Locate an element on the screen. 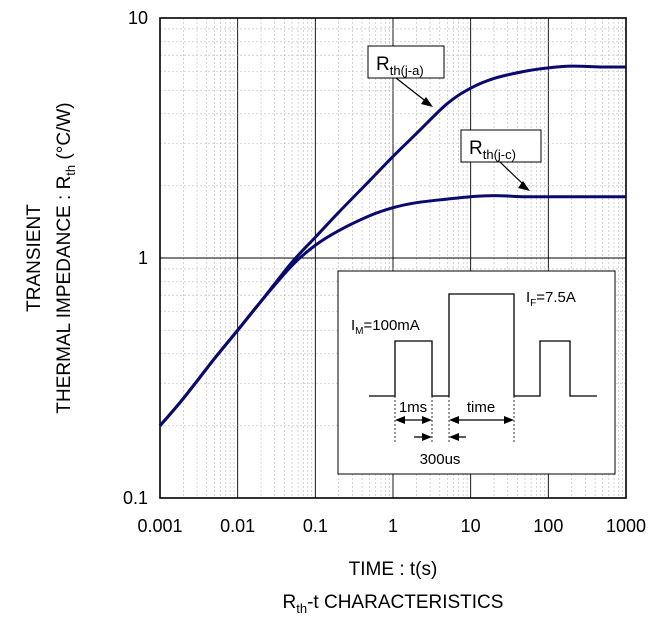 The image size is (663, 625). x-tick-label: 0.1 is located at coordinates (315, 526).